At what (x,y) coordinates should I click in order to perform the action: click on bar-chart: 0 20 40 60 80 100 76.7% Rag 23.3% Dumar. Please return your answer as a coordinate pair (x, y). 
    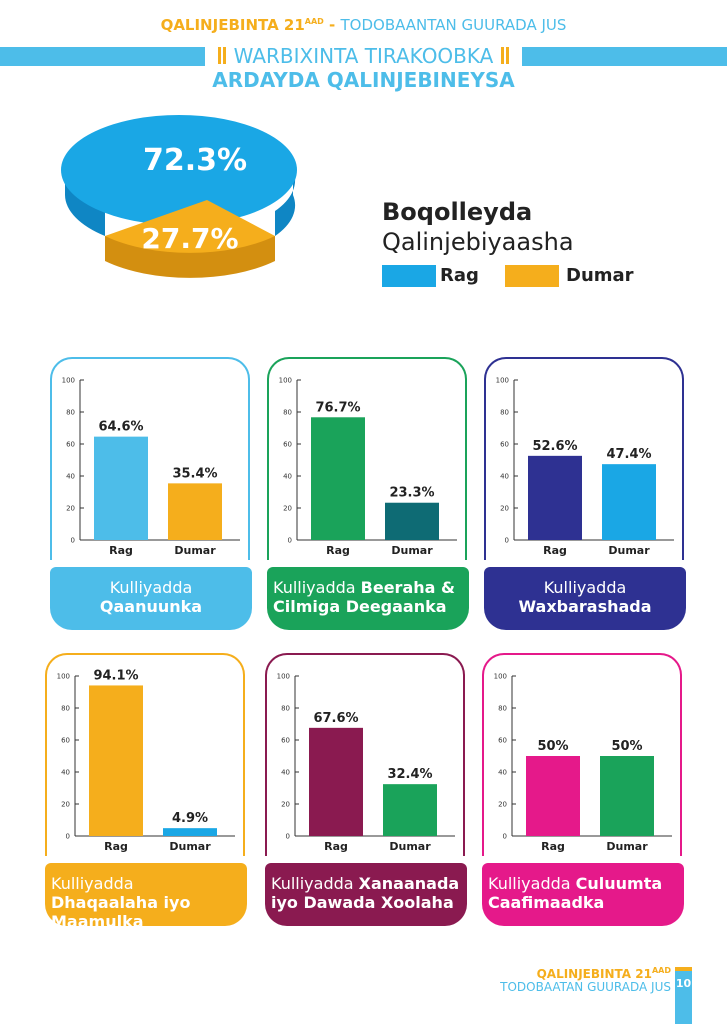
    Looking at the image, I should click on (367, 466).